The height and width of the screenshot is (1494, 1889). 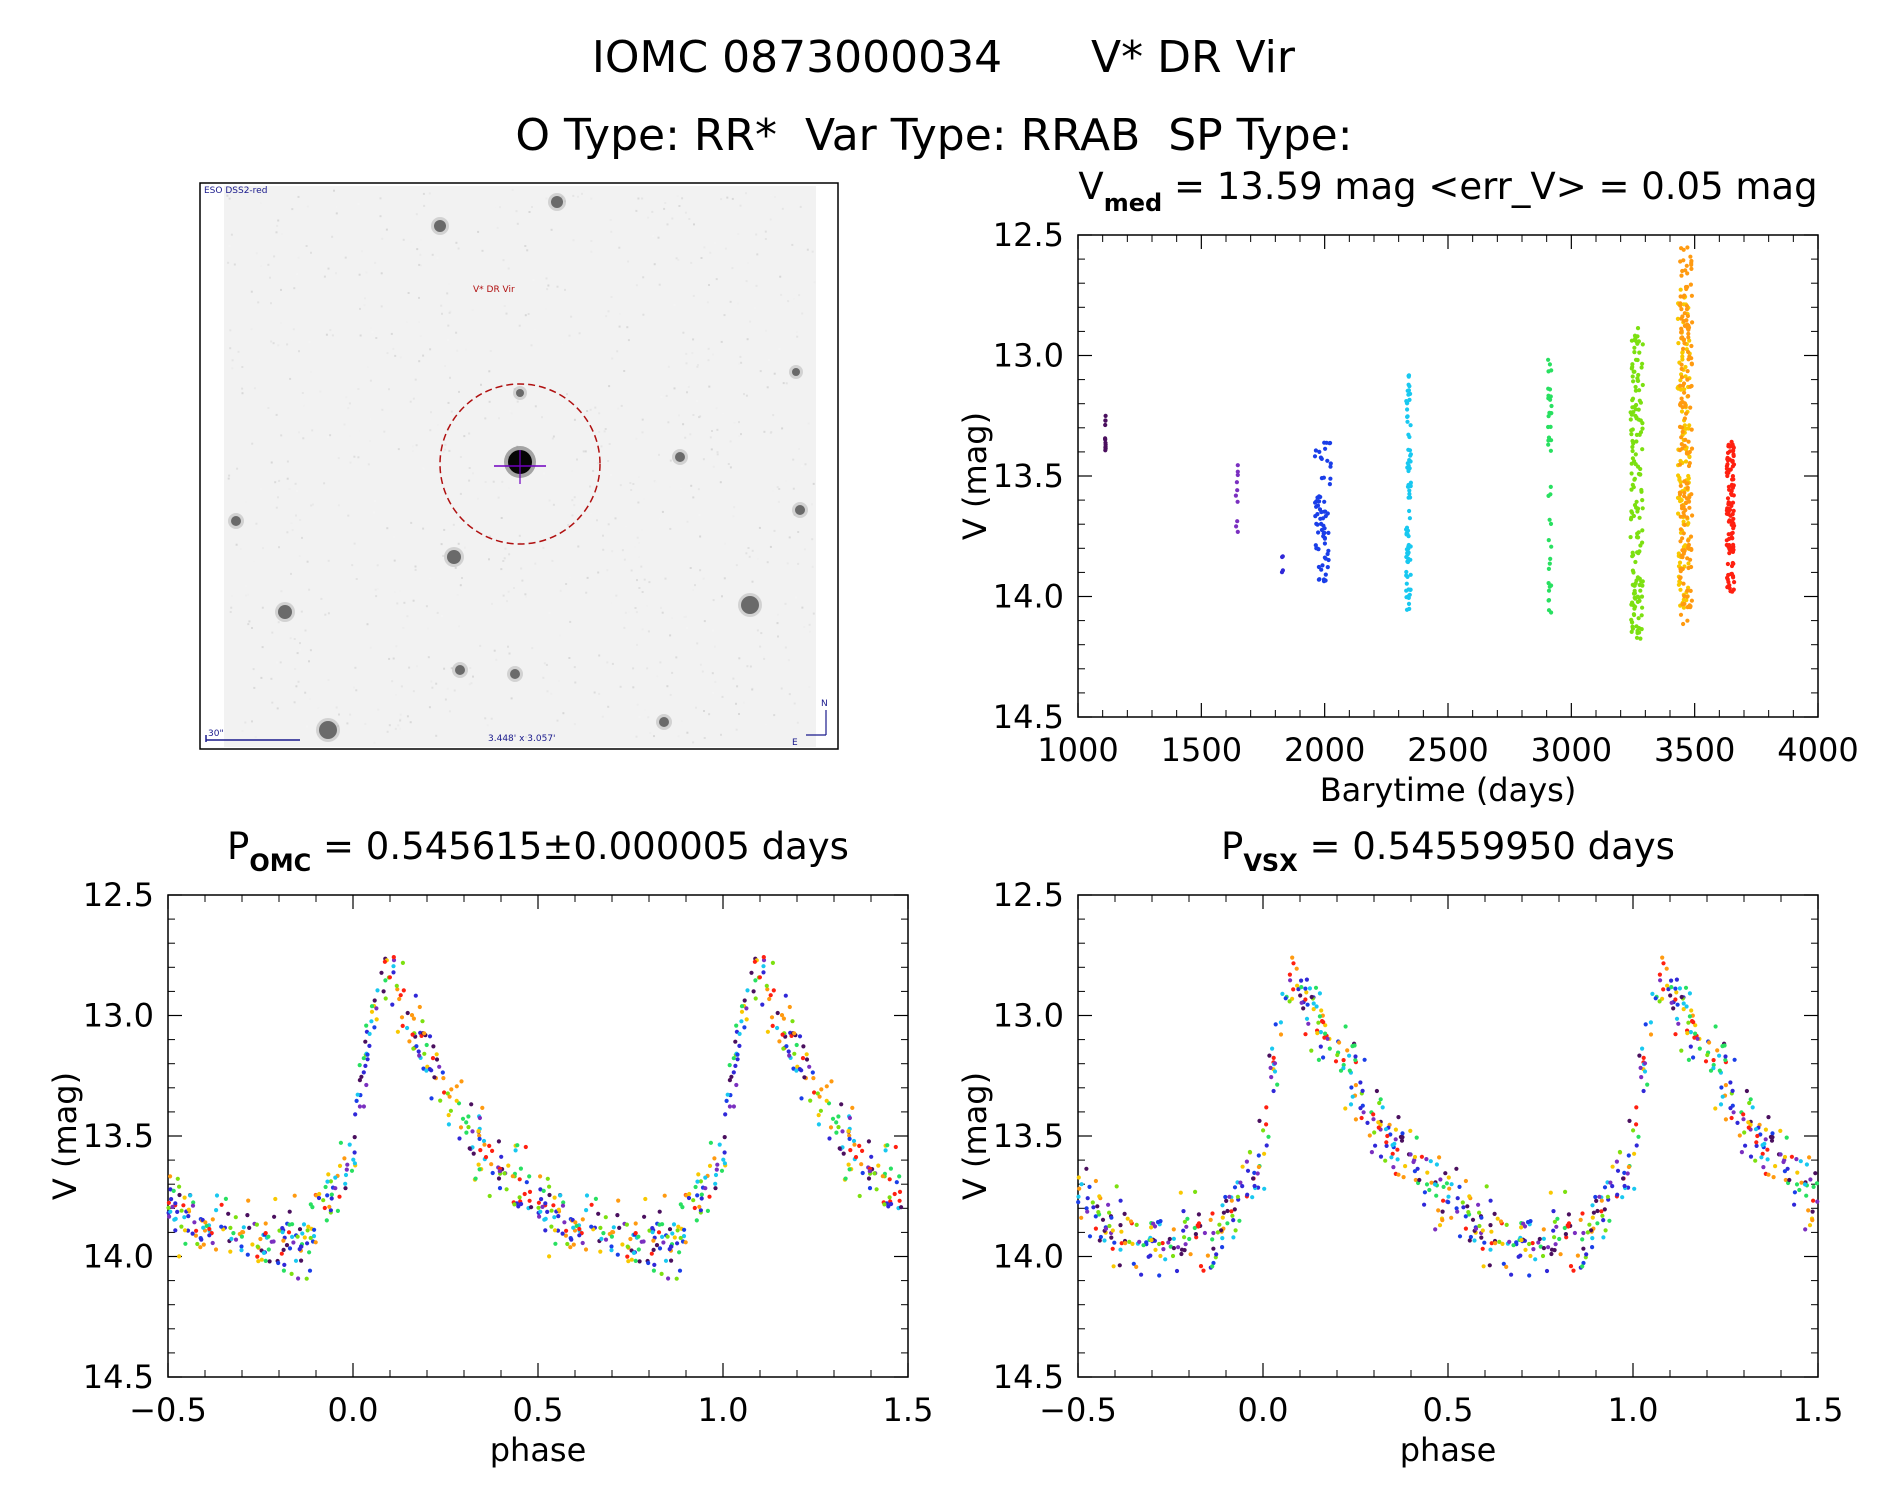 I want to click on data-points, so click(x=535, y=1118).